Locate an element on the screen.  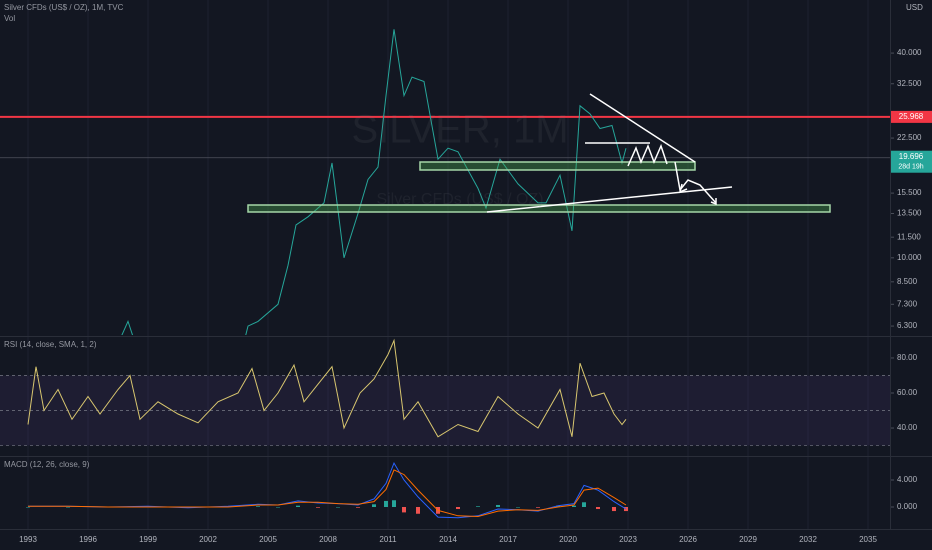
rsi-title: RSI (14, close, SMA, 1, 2) is located at coordinates (50, 344).